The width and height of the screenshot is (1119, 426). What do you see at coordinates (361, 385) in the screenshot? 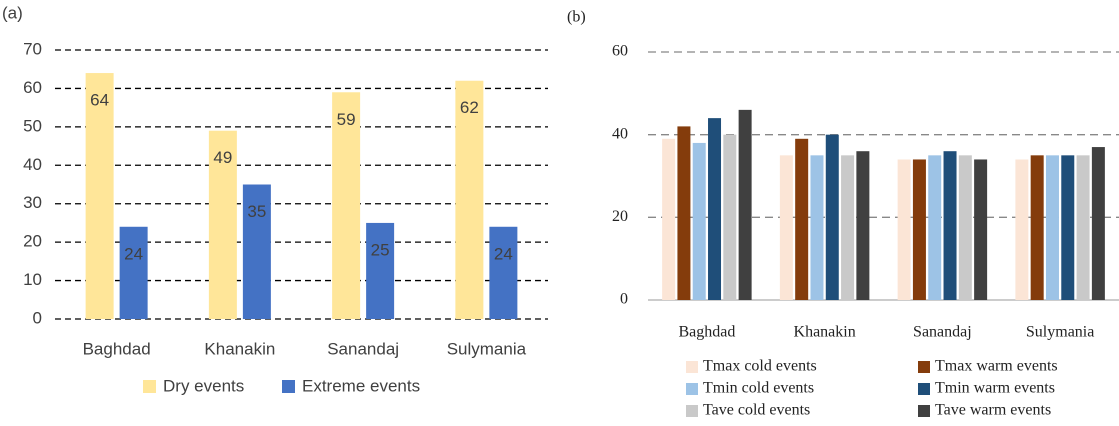
I see `legend-label: Extreme events` at bounding box center [361, 385].